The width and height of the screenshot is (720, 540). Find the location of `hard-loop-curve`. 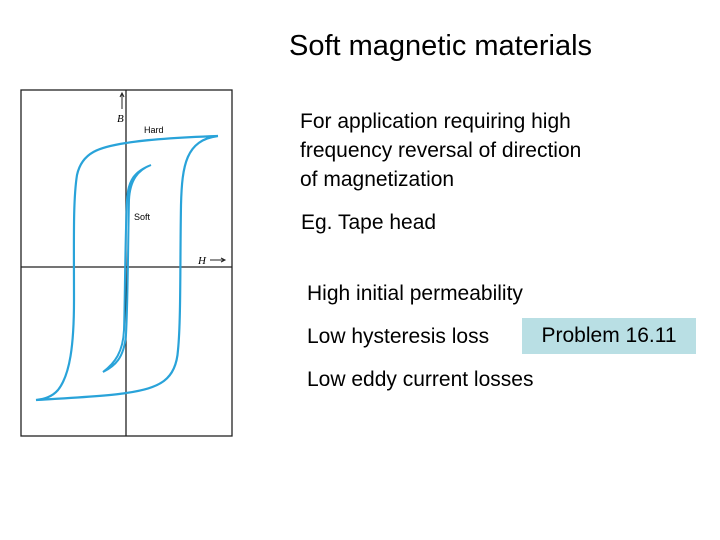

hard-loop-curve is located at coordinates (127, 268).